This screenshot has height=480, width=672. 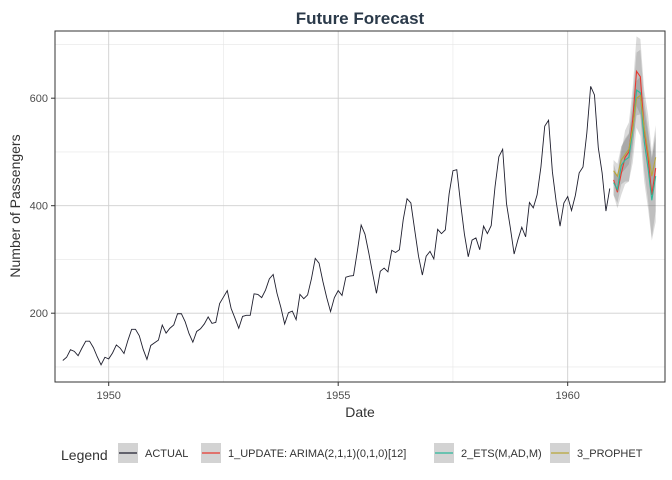 What do you see at coordinates (84, 455) in the screenshot?
I see `legend-title: Legend` at bounding box center [84, 455].